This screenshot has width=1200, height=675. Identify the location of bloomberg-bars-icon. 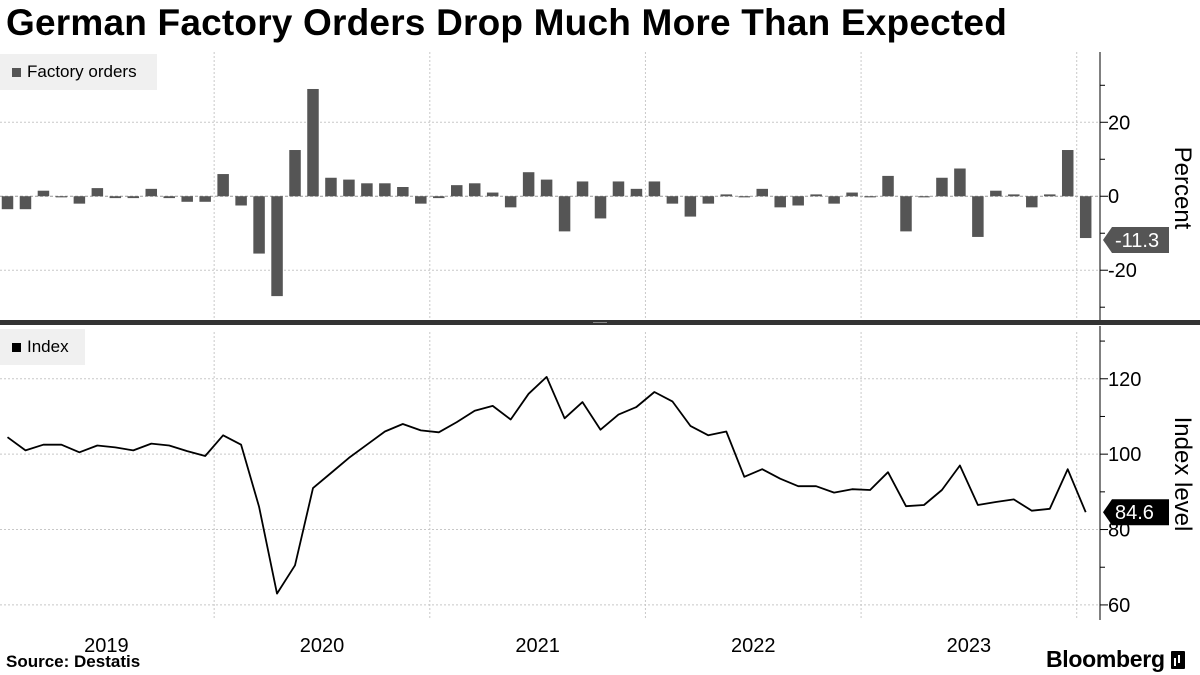
(1177, 659).